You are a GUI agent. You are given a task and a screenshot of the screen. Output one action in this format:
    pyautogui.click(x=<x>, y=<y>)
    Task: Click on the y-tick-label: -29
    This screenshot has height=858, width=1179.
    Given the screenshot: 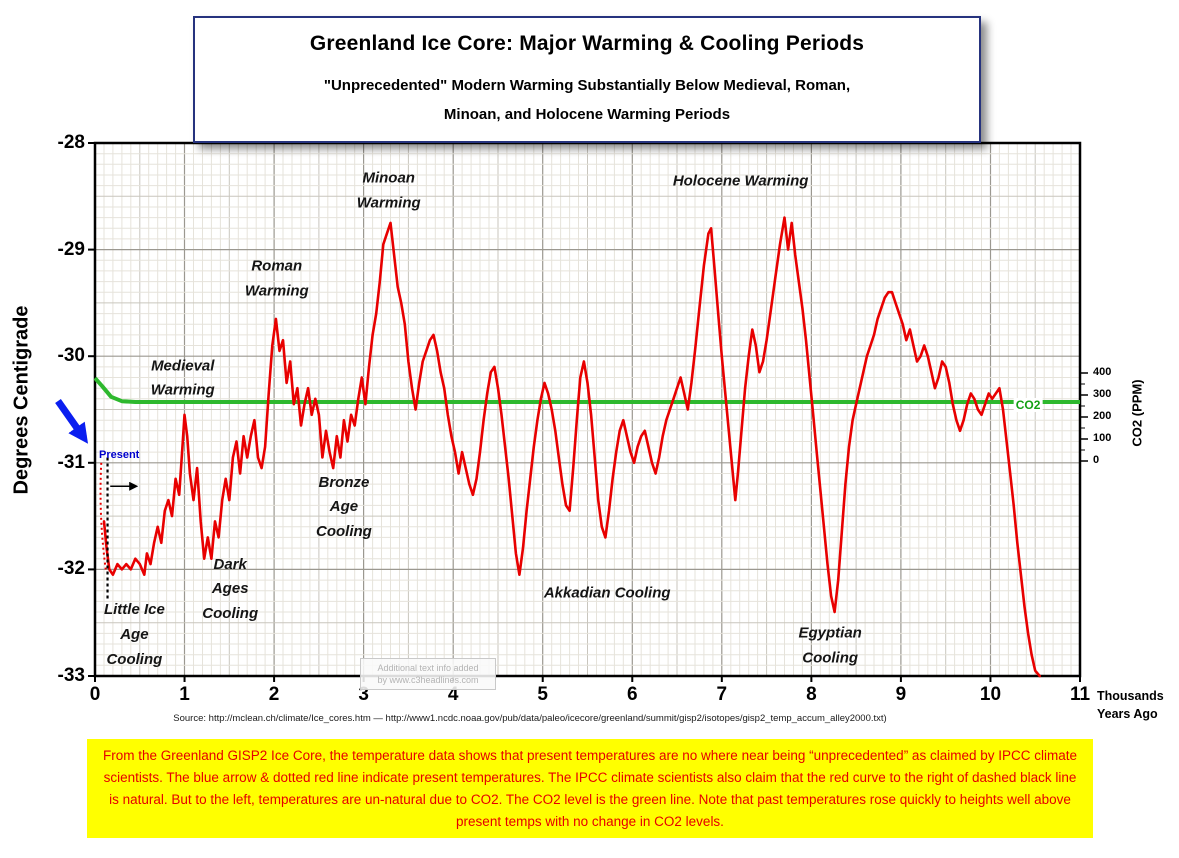 What is the action you would take?
    pyautogui.click(x=71, y=249)
    